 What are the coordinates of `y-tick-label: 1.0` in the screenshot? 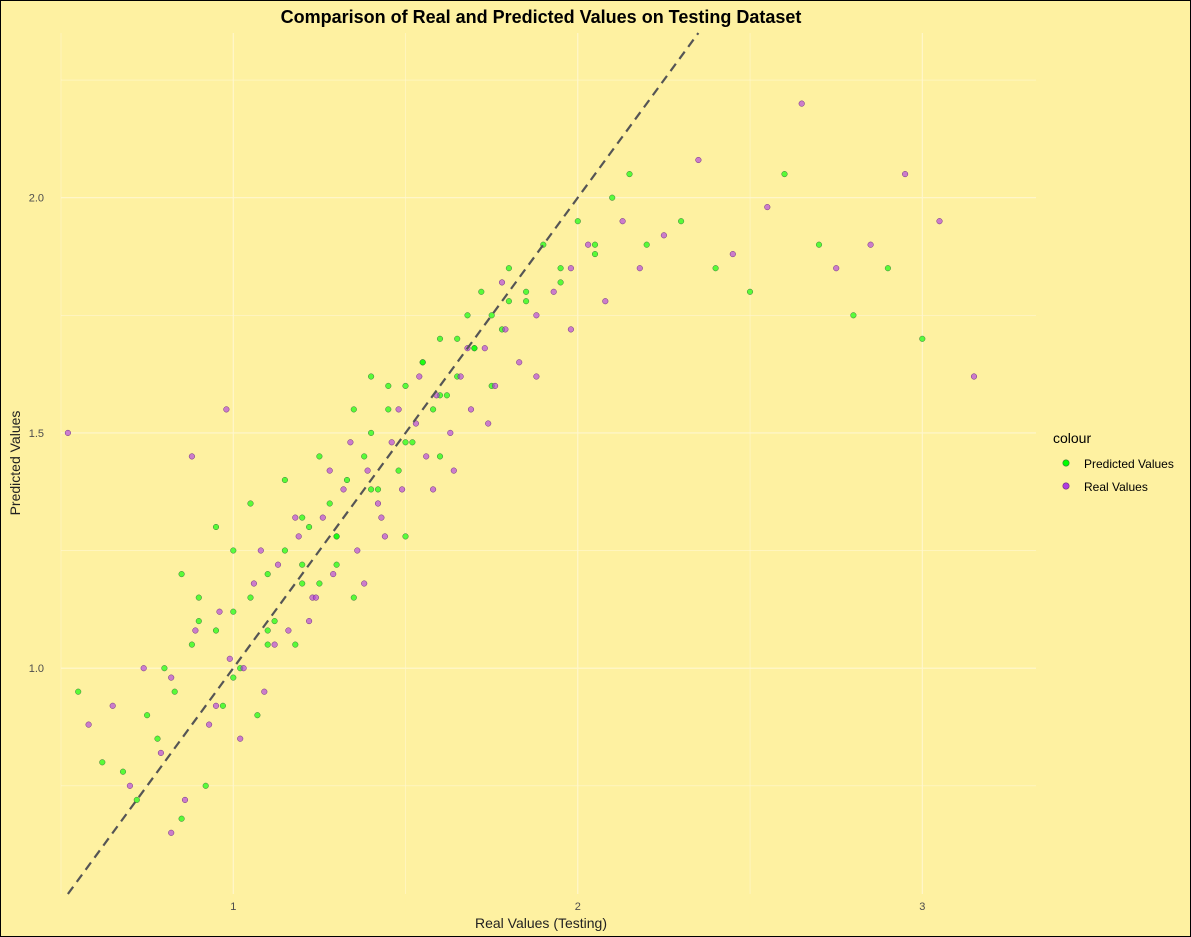 It's located at (36, 669).